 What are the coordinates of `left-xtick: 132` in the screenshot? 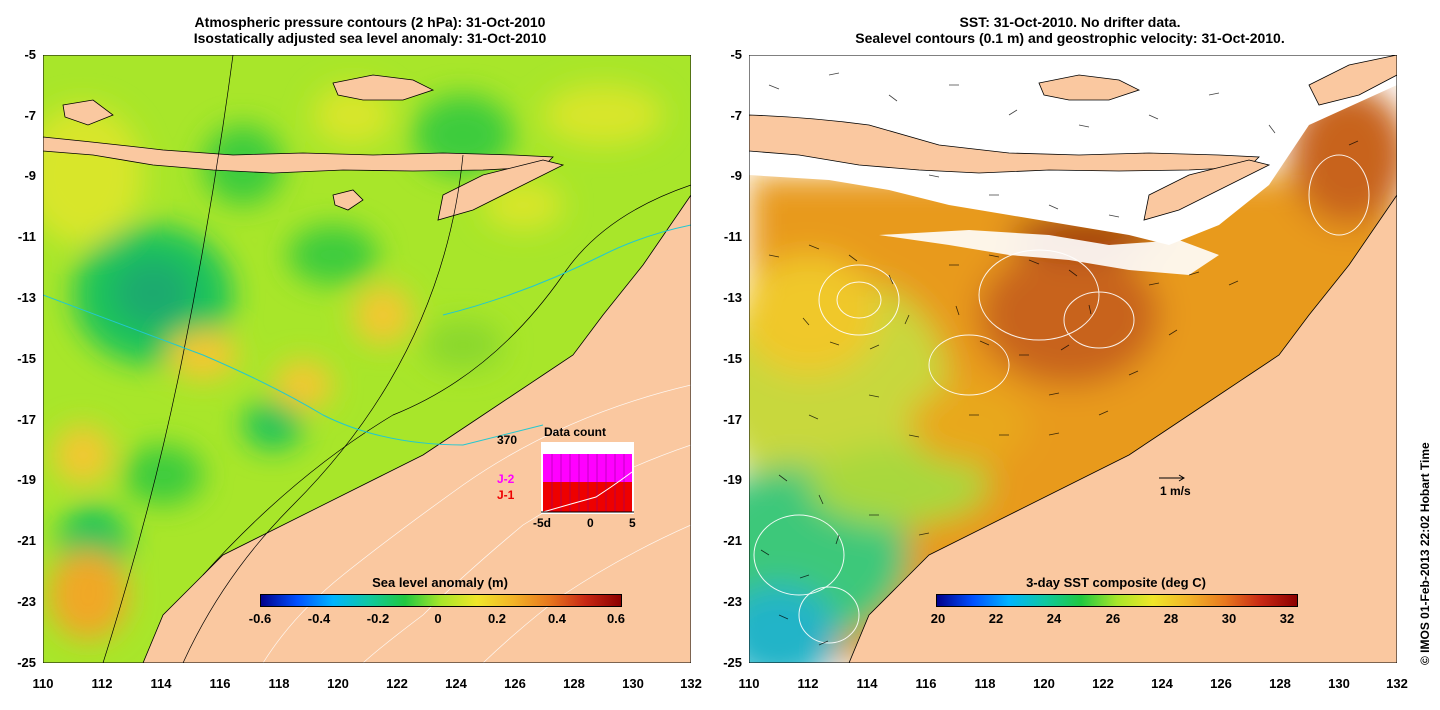 It's located at (691, 683).